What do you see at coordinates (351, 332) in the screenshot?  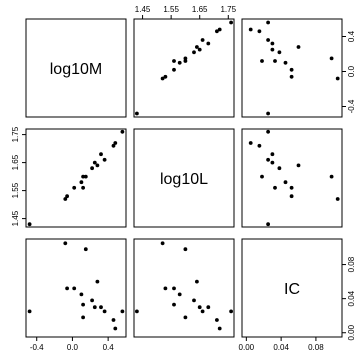 I see `y-tick-label-IC: 0.00` at bounding box center [351, 332].